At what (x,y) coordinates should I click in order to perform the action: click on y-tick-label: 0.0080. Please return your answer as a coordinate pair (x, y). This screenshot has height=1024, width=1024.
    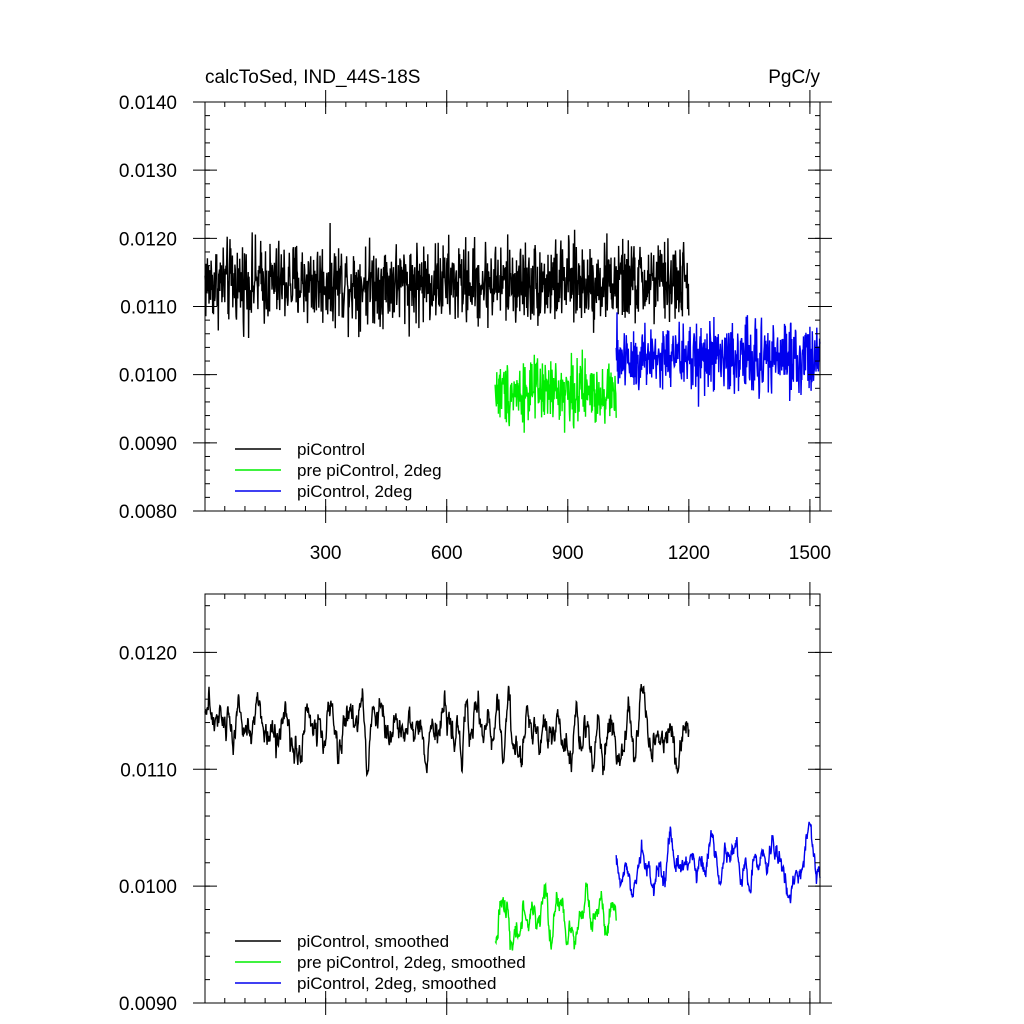
    Looking at the image, I should click on (148, 512).